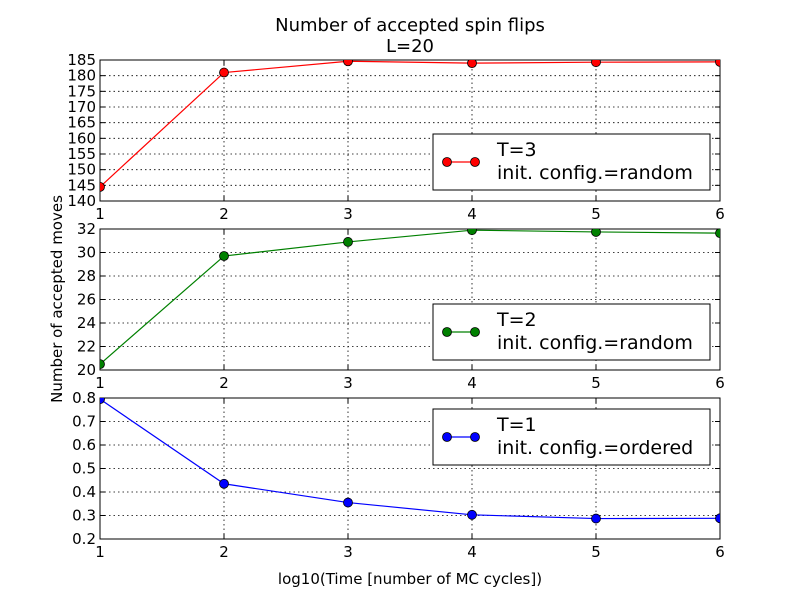 This screenshot has width=800, height=600. I want to click on y-tick-label: 175, so click(81, 91).